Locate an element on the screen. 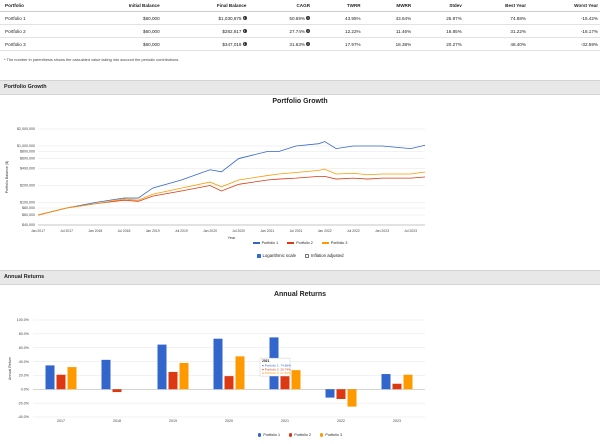  cell-worst: -18.17% is located at coordinates (564, 31).